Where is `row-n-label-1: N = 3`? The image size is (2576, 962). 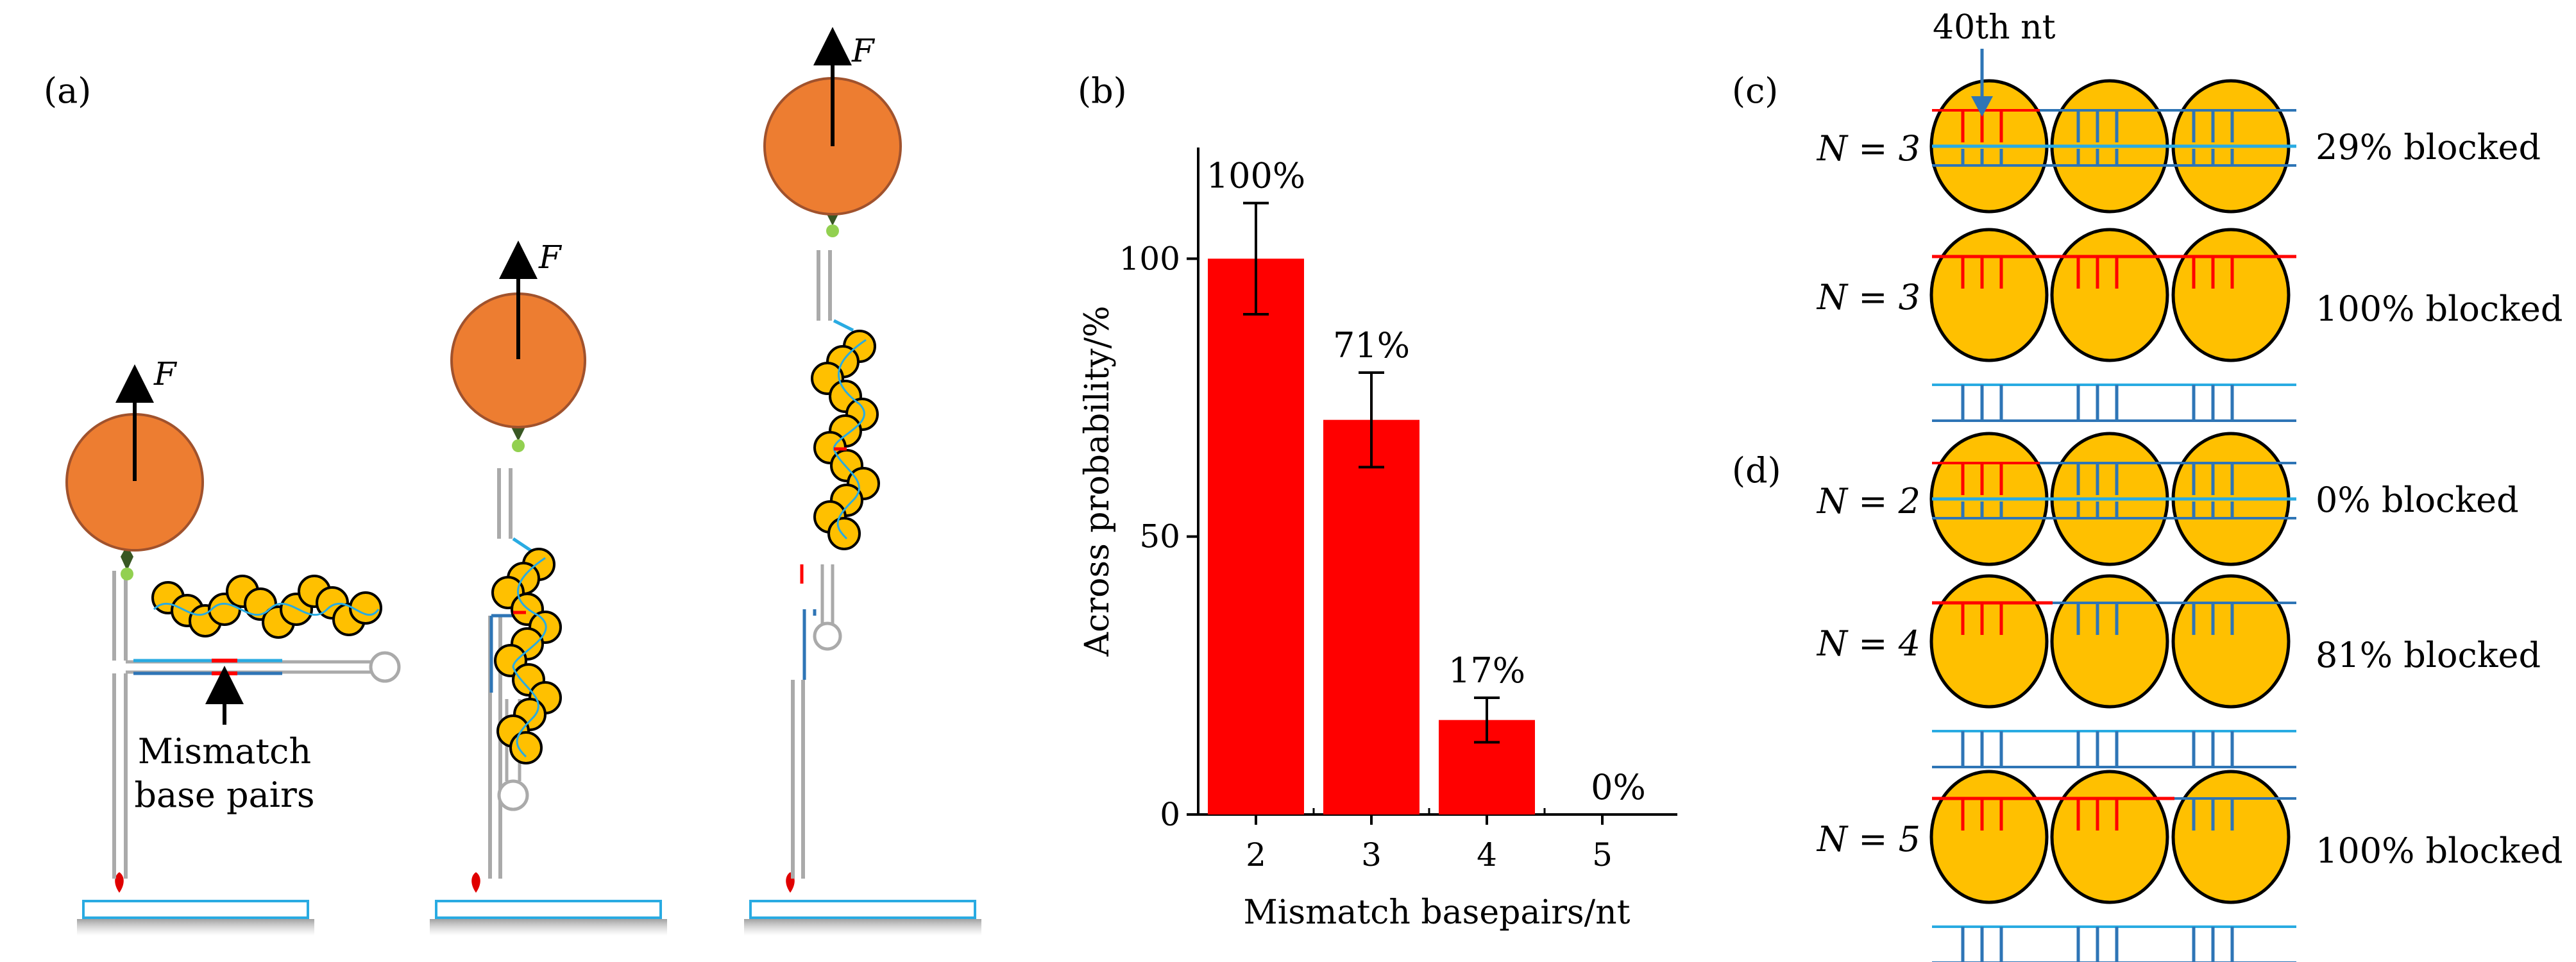
row-n-label-1: N = 3 is located at coordinates (1868, 297).